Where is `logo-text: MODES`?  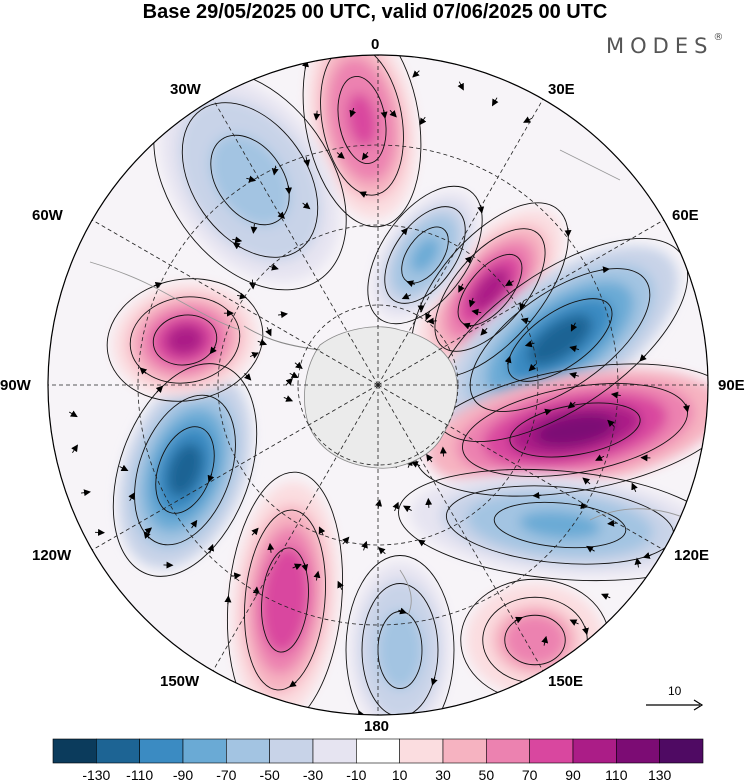
logo-text: MODES is located at coordinates (660, 46).